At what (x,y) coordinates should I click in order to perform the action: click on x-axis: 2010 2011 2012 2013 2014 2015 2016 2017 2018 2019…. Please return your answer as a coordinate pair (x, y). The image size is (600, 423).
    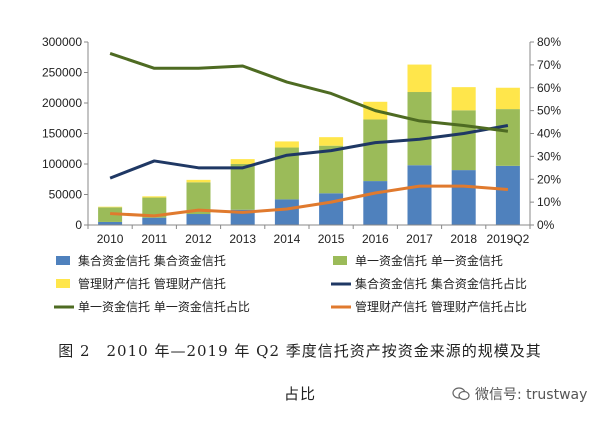
    Looking at the image, I should click on (309, 235).